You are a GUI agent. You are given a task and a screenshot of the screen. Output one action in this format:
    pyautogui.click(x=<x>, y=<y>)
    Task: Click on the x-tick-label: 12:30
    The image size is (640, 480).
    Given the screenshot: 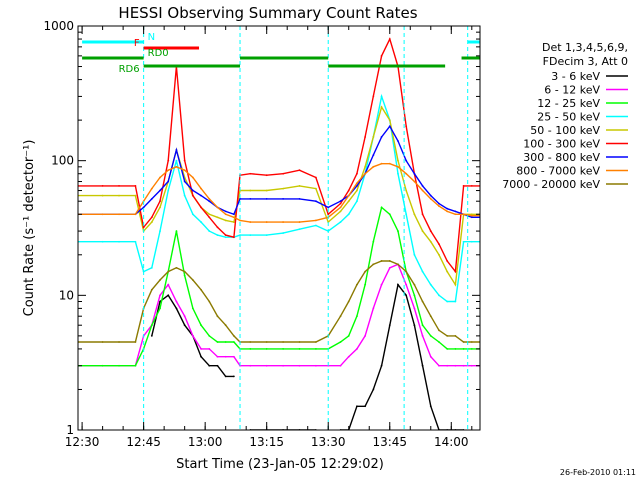 What is the action you would take?
    pyautogui.click(x=82, y=442)
    